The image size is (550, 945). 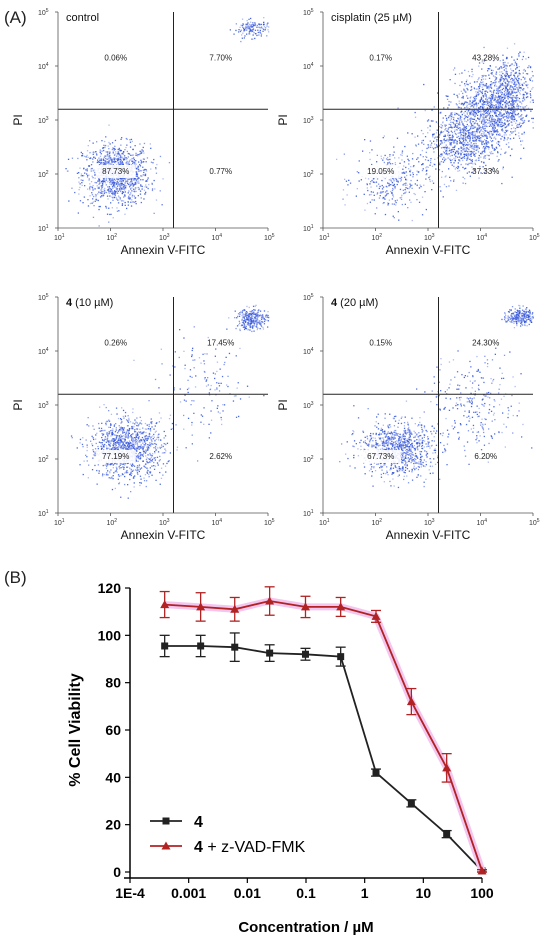 What do you see at coordinates (428, 250) in the screenshot?
I see `x-axis-label: Annexin V-FITC` at bounding box center [428, 250].